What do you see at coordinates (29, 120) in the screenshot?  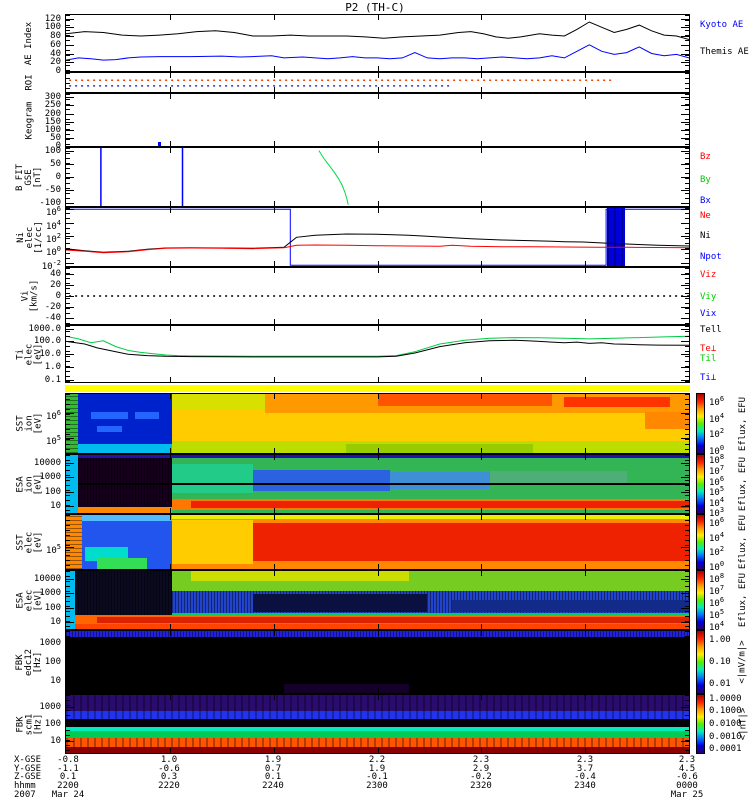 I see `left-axis-label-text: Keogram` at bounding box center [29, 120].